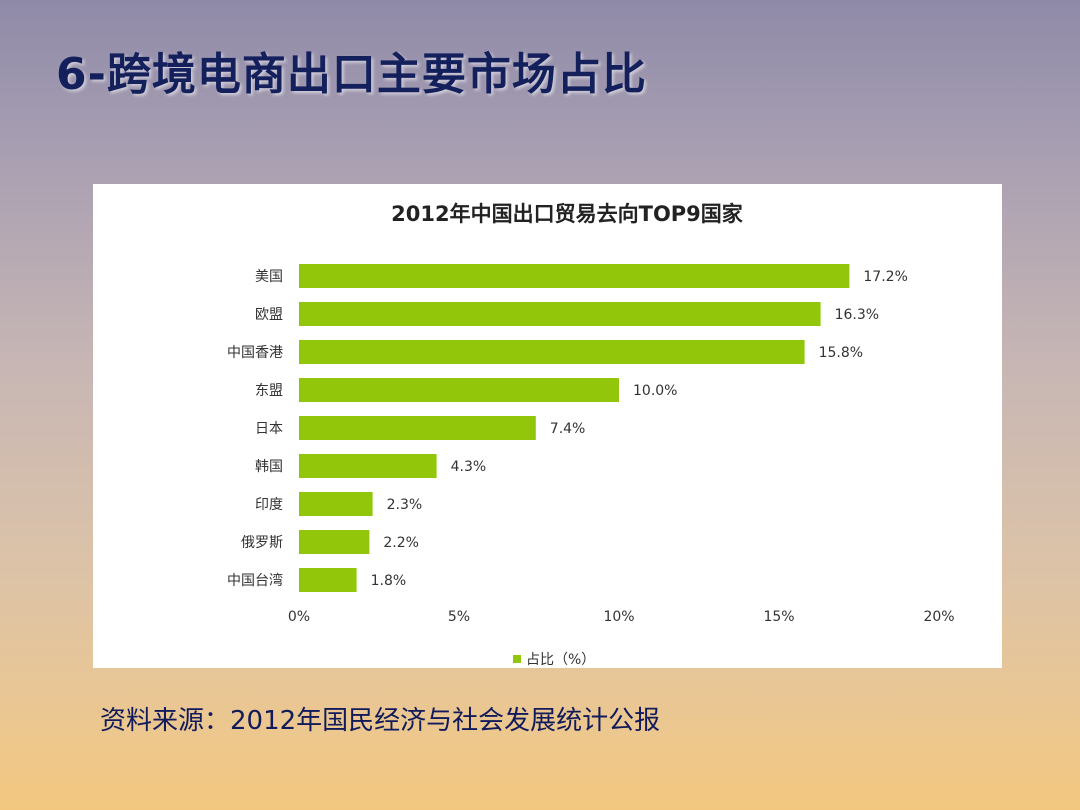  What do you see at coordinates (255, 353) in the screenshot?
I see `category-label: 中国香港` at bounding box center [255, 353].